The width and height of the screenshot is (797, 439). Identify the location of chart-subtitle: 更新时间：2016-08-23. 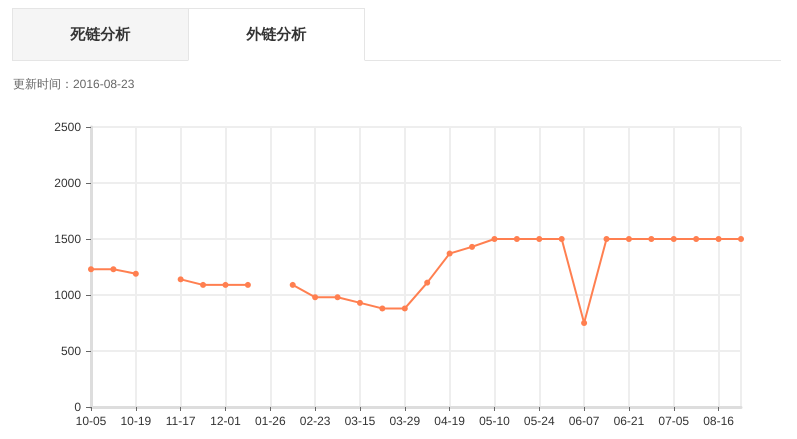
(73, 84).